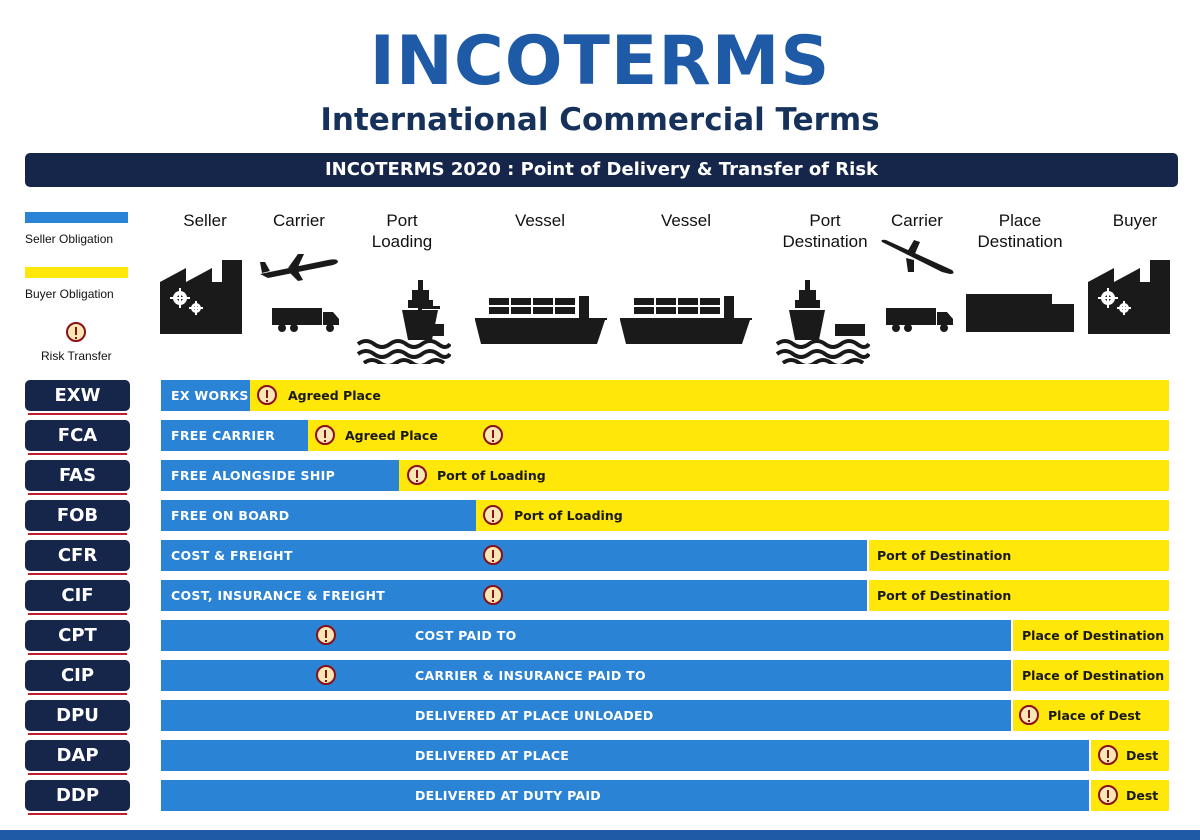 This screenshot has height=840, width=1200. Describe the element at coordinates (77, 797) in the screenshot. I see `term-code-ddp: DDP` at that location.